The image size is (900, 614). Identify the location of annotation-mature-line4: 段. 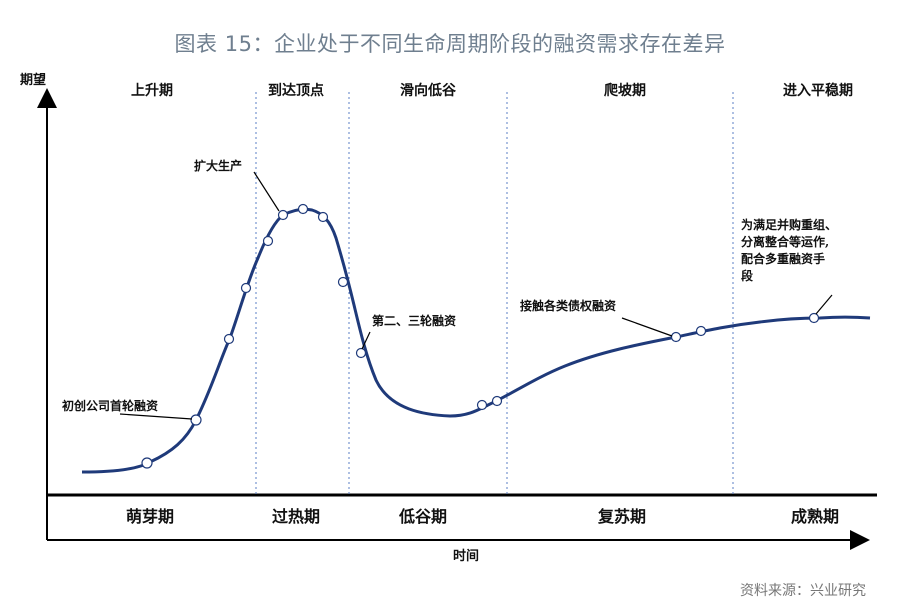
(747, 275).